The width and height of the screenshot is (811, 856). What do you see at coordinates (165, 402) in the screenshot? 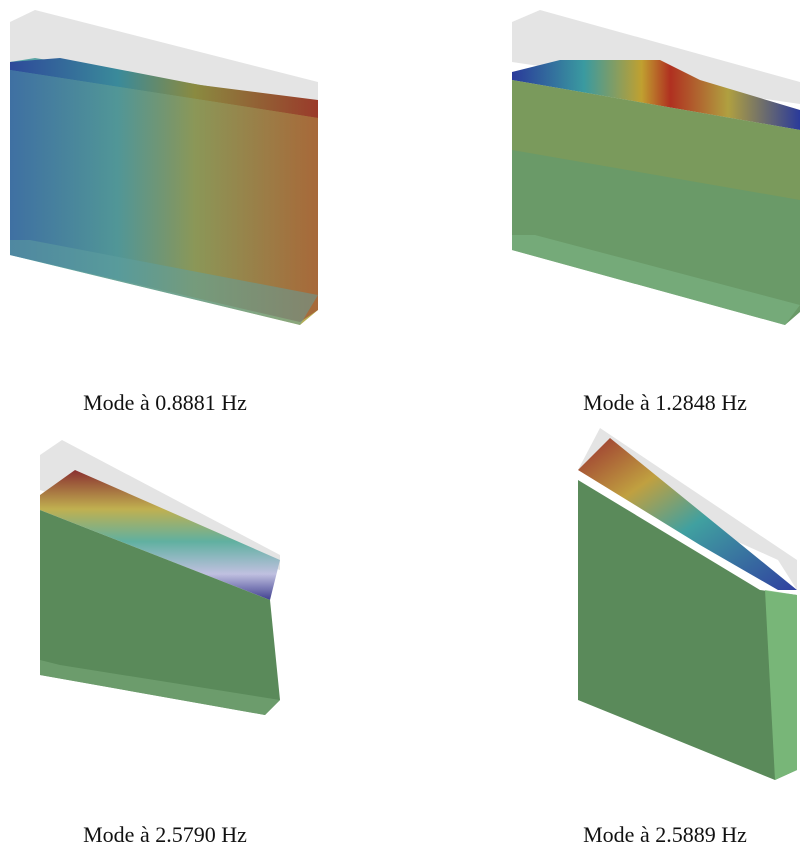
I see `caption: Mode à 0.8881 Hz` at bounding box center [165, 402].